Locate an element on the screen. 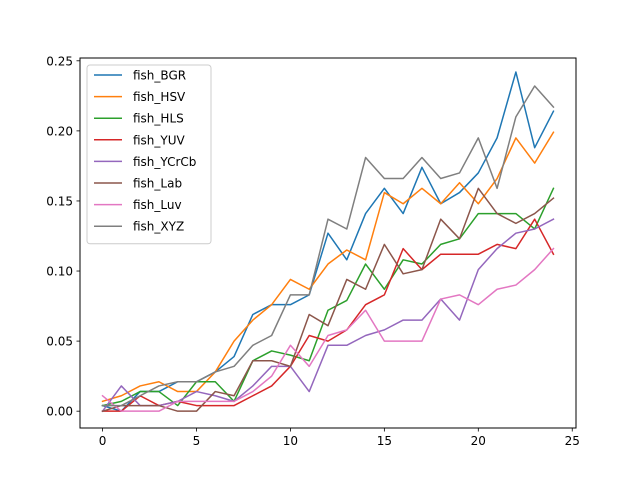 This screenshot has width=640, height=480. y-tick-label: 0.00 is located at coordinates (59, 412).